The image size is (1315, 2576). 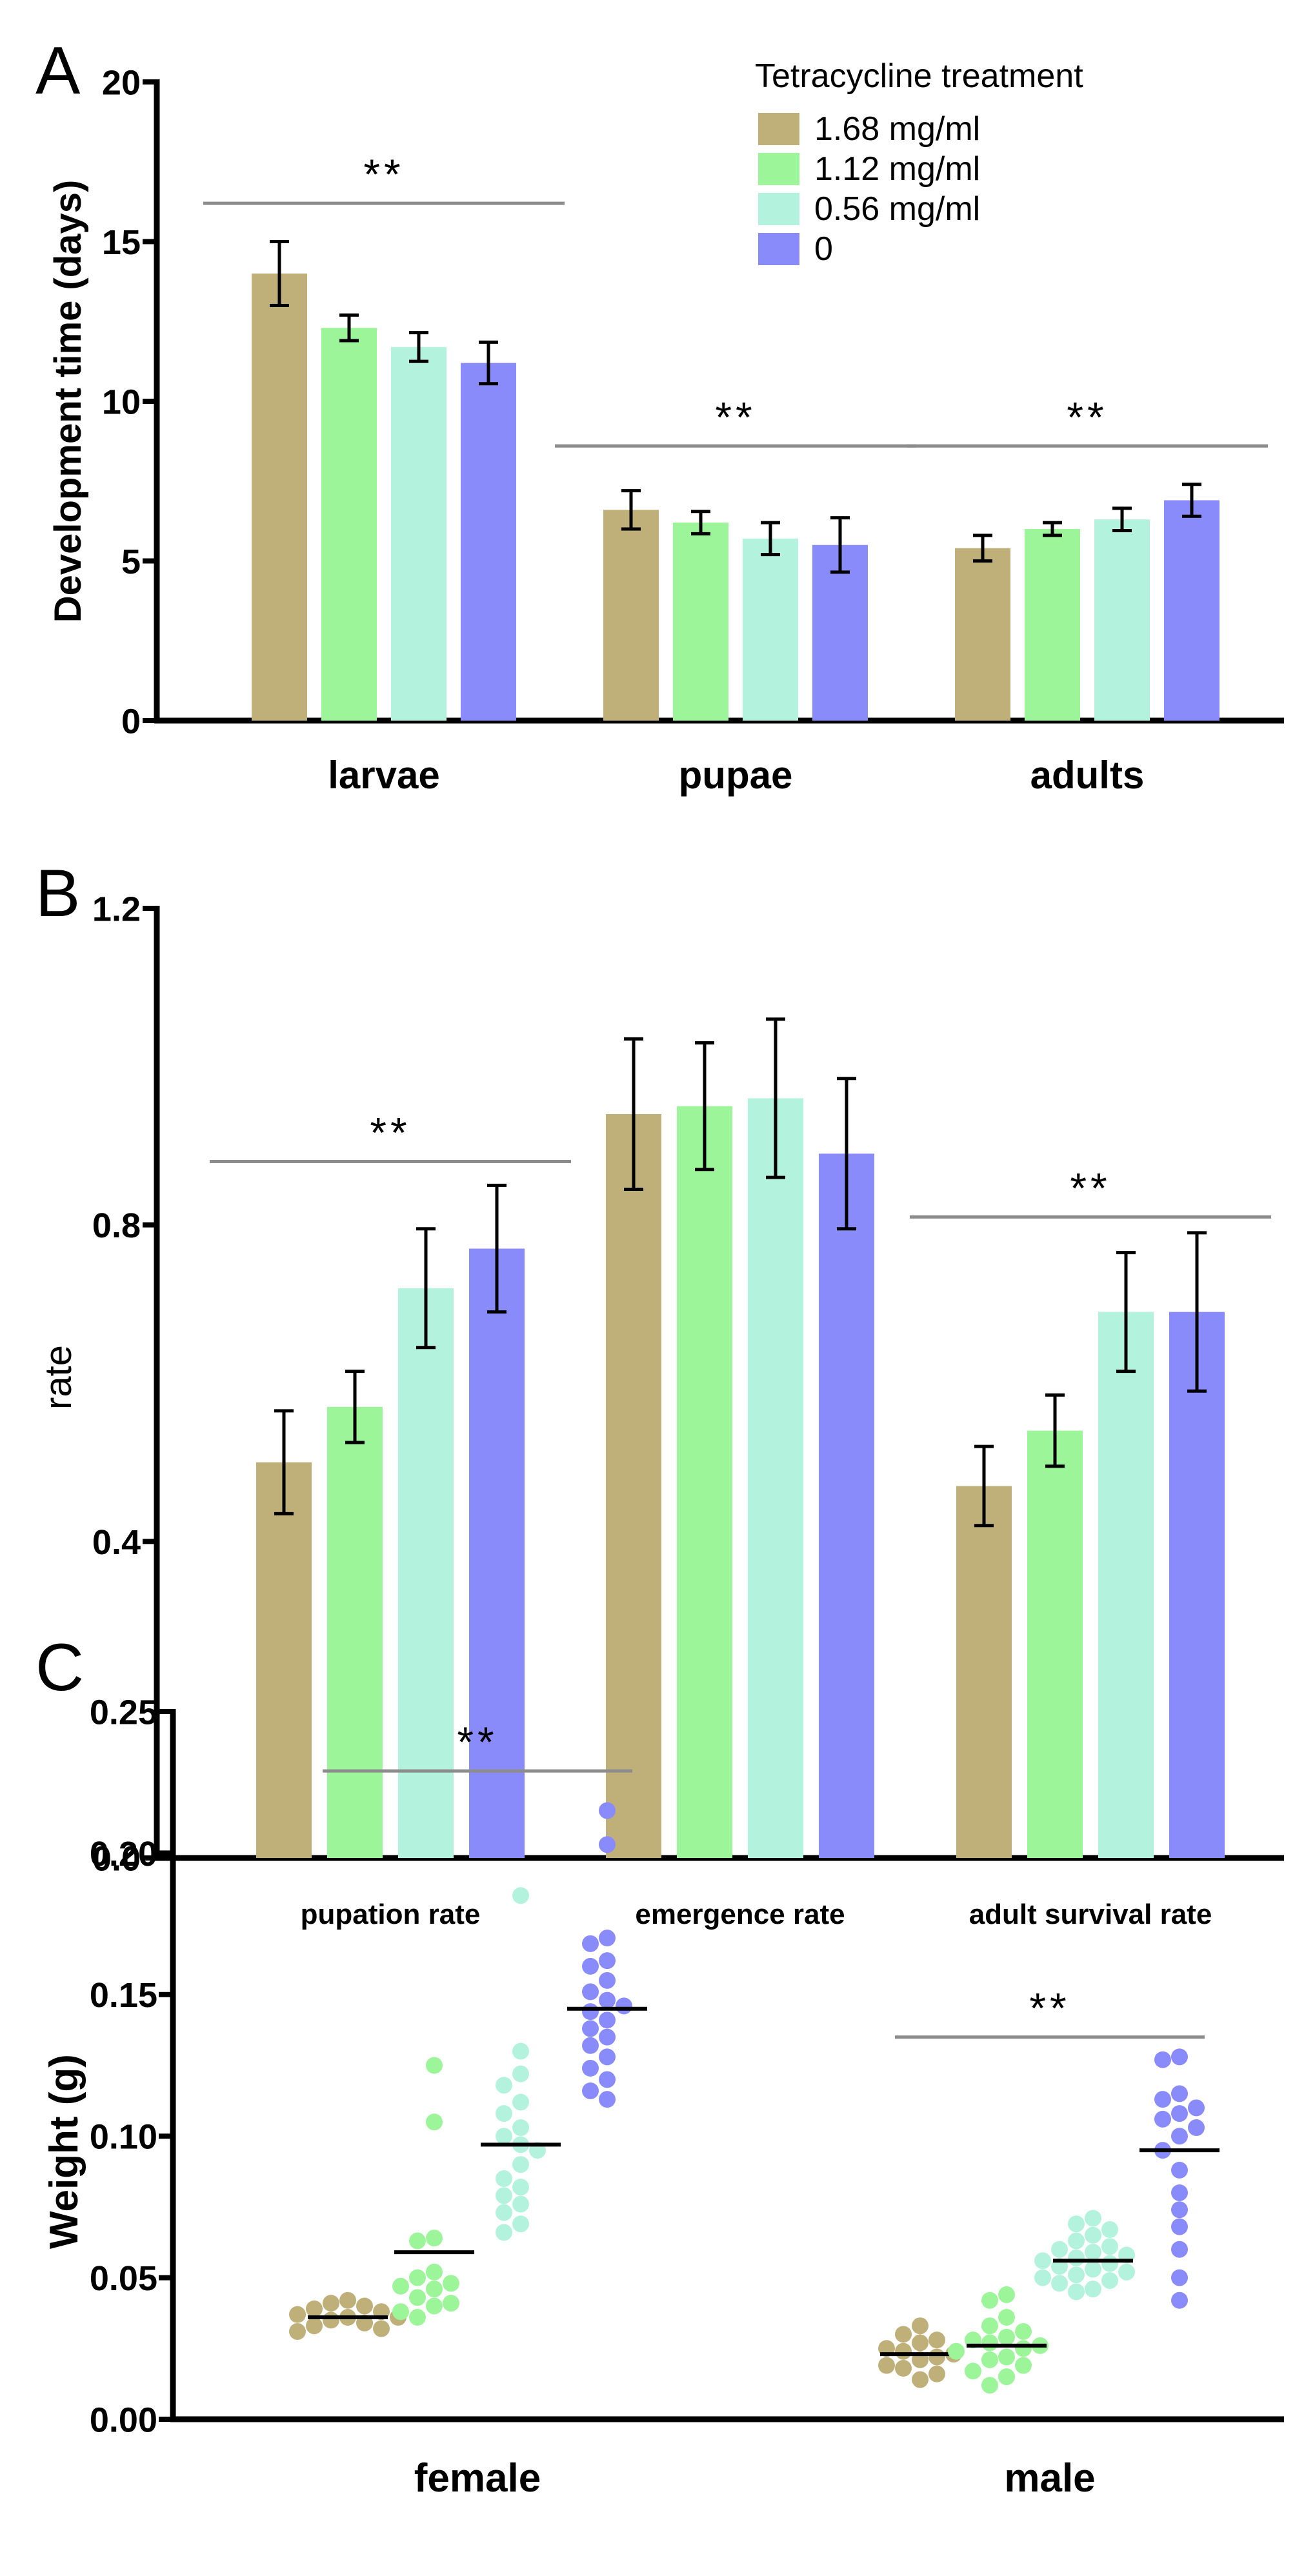 What do you see at coordinates (701, 622) in the screenshot?
I see `bar-pupae-1-12-mg-ml` at bounding box center [701, 622].